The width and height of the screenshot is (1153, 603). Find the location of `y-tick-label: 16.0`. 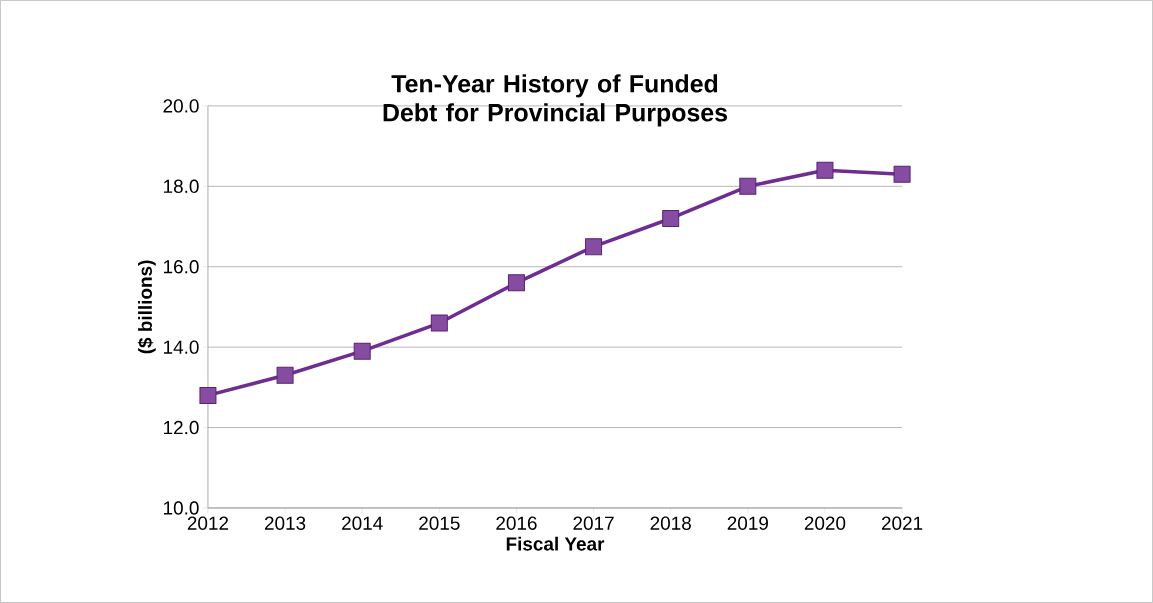

y-tick-label: 16.0 is located at coordinates (181, 267).